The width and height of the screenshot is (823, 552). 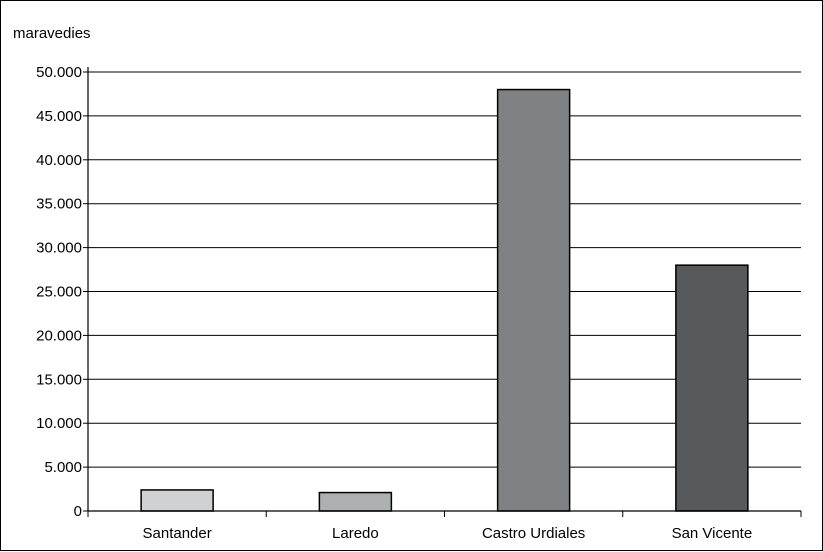 I want to click on y-tick-label: 30.000, so click(x=59, y=248).